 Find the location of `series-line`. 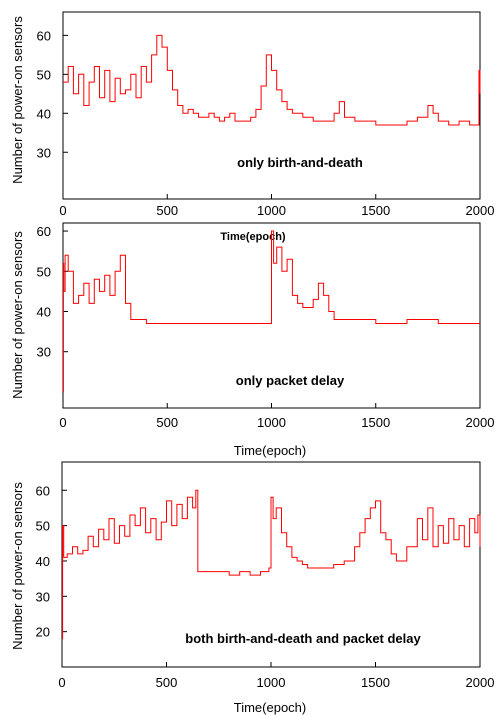

series-line is located at coordinates (272, 80).